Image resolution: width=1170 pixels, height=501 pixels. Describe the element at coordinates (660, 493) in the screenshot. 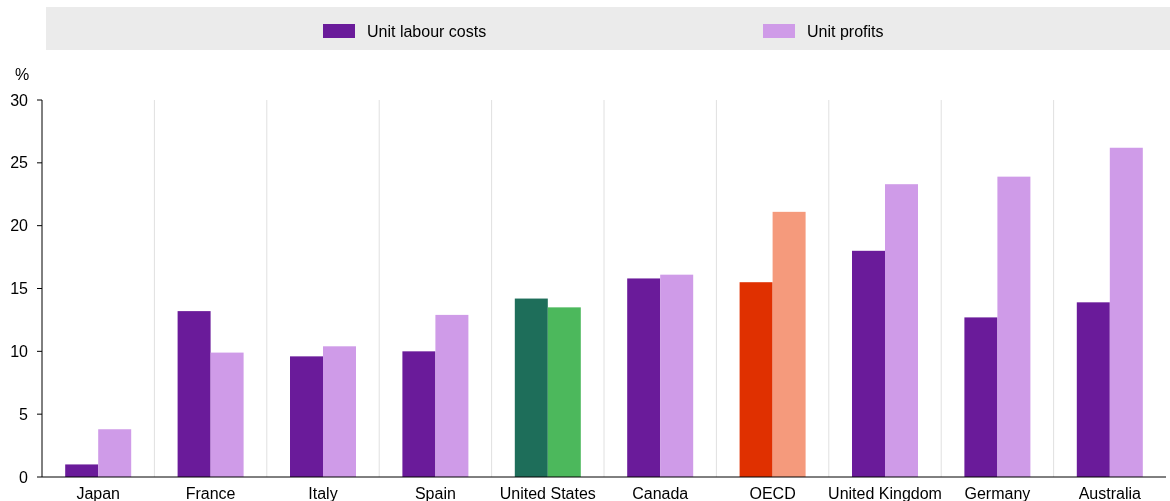

I see `x-tick-label: Canada` at that location.